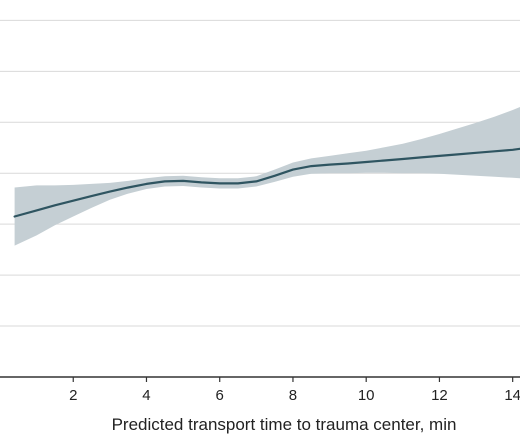  What do you see at coordinates (439, 395) in the screenshot?
I see `x-tick-label: 12` at bounding box center [439, 395].